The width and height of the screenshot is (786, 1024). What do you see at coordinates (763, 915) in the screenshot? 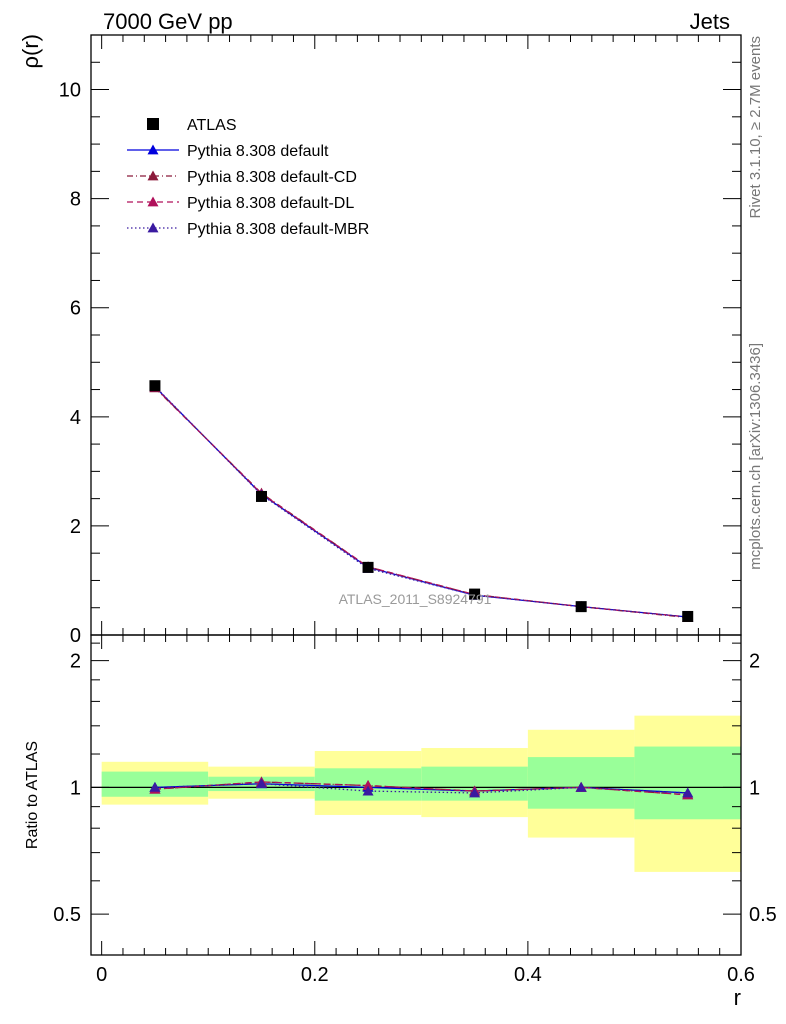
I see `ratio-y-tick-label-right: 0.5` at bounding box center [763, 915].